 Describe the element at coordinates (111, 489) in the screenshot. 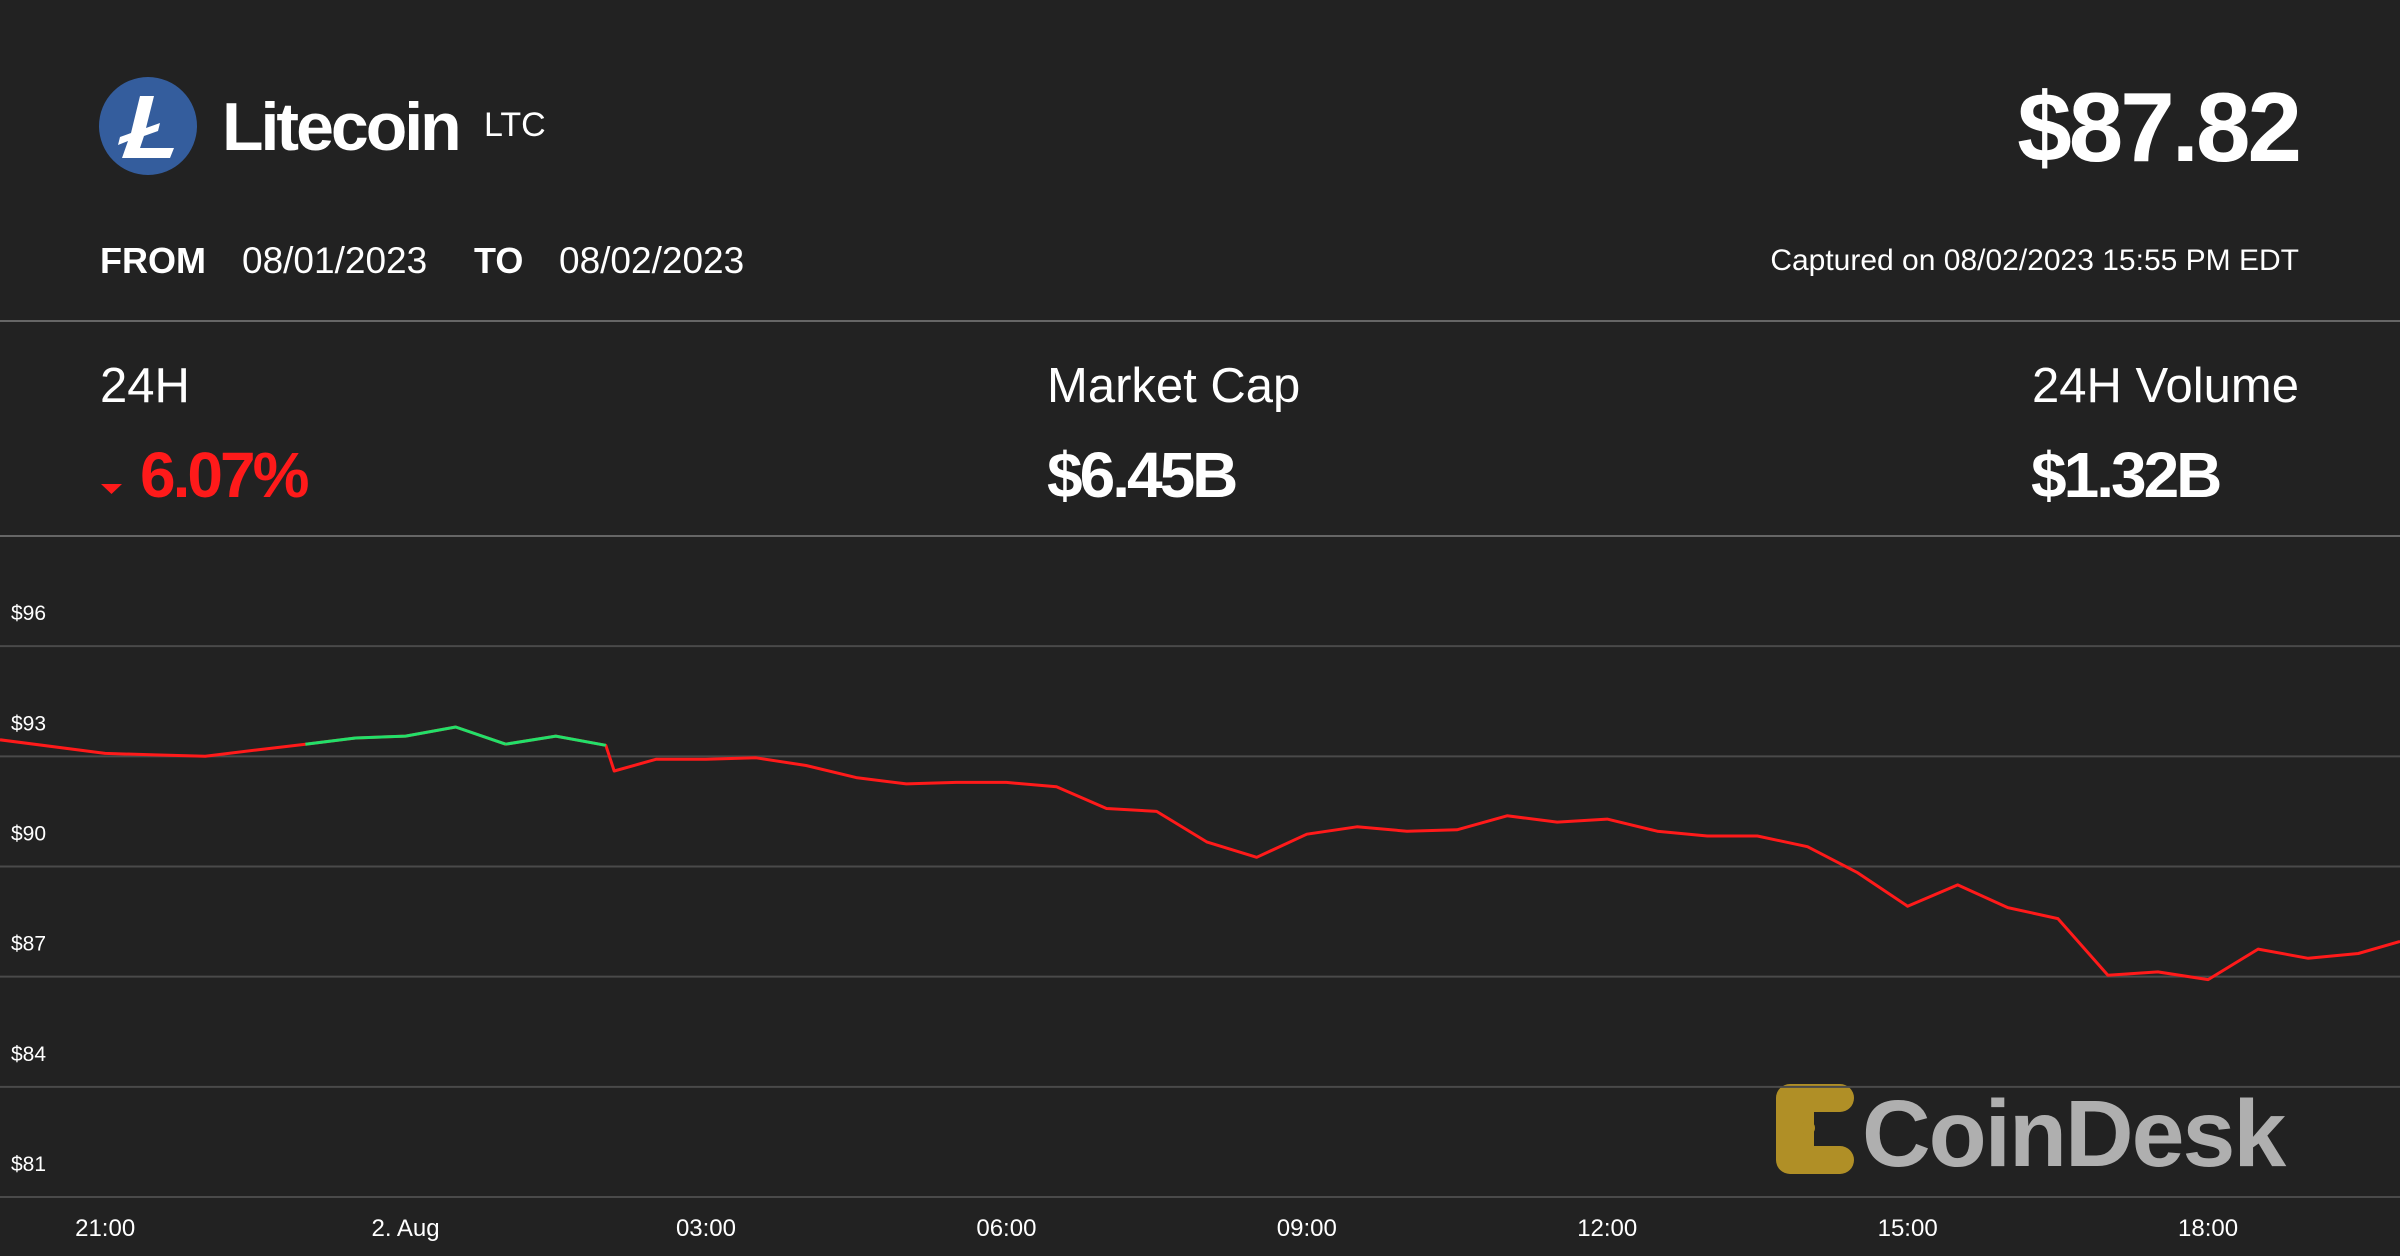

I see `down-arrow` at that location.